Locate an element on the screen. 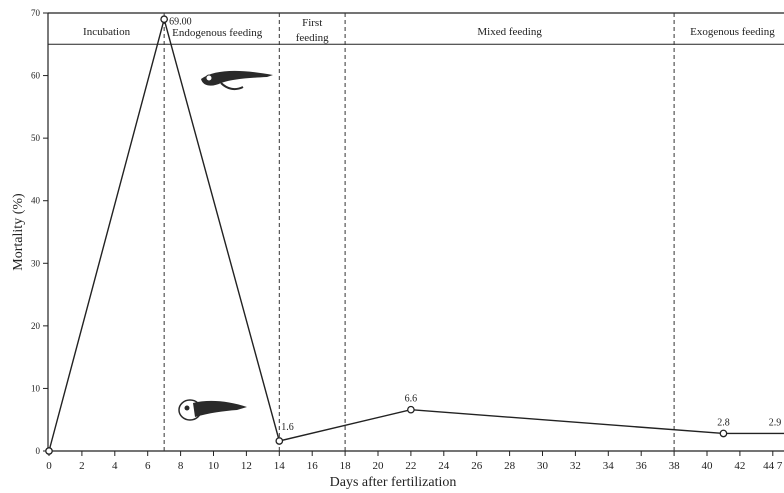 The image size is (784, 493). x-tick-label: 10 is located at coordinates (214, 466).